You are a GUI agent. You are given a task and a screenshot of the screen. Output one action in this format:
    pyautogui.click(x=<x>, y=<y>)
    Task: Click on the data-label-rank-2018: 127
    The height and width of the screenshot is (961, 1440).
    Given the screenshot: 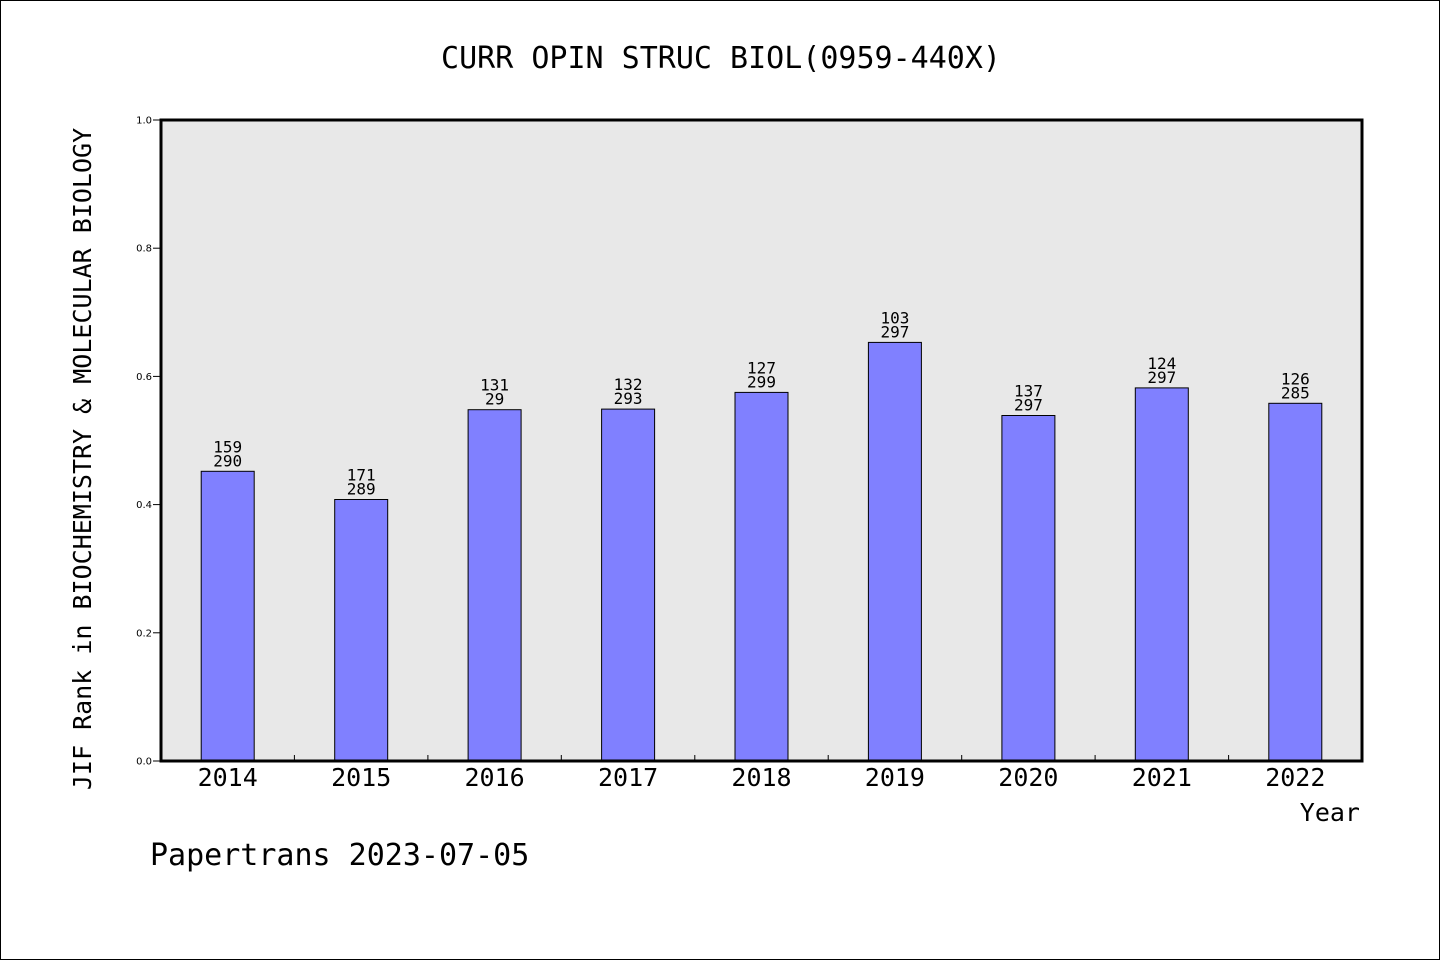 What is the action you would take?
    pyautogui.click(x=761, y=367)
    